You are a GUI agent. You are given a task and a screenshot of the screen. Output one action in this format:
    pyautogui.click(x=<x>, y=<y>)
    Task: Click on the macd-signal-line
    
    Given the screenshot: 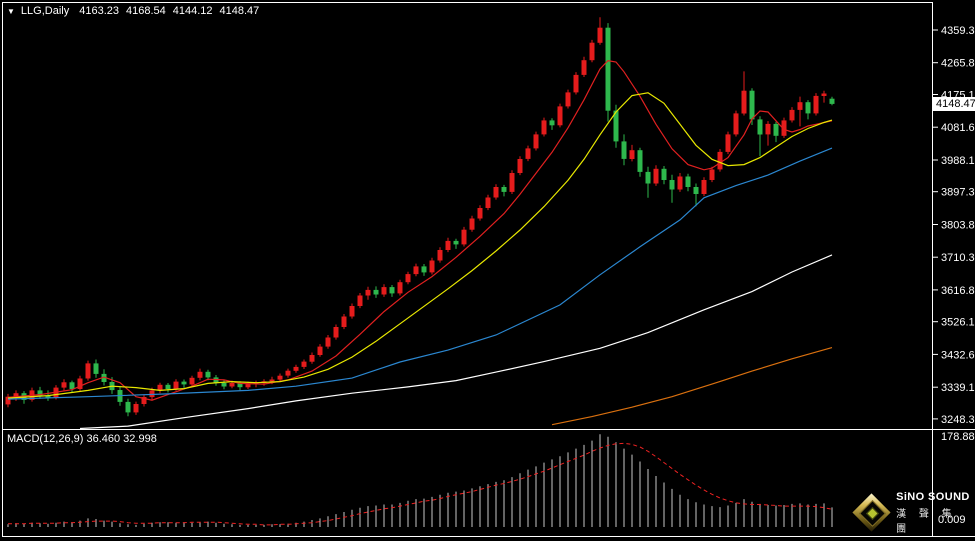 What is the action you would take?
    pyautogui.click(x=420, y=484)
    